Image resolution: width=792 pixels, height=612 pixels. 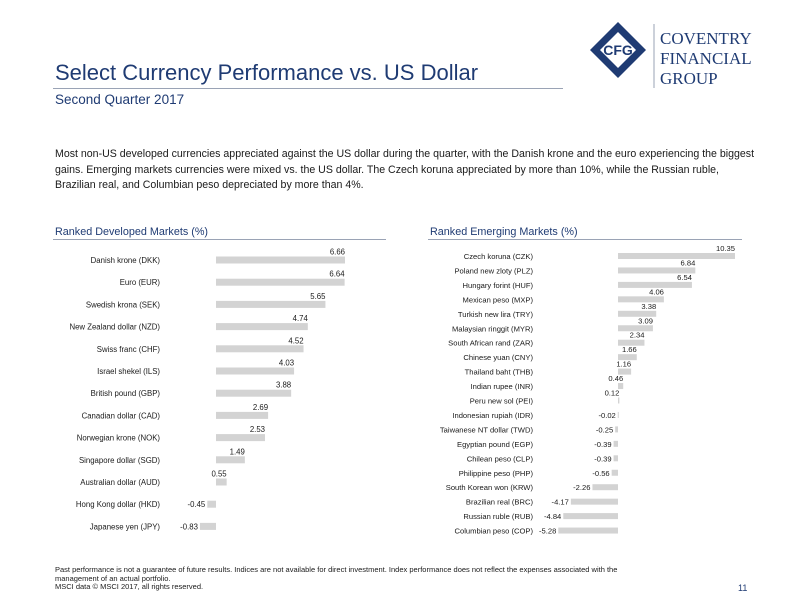 I want to click on emerging-category-label: Indonesian rupiah (IDR), so click(x=492, y=415).